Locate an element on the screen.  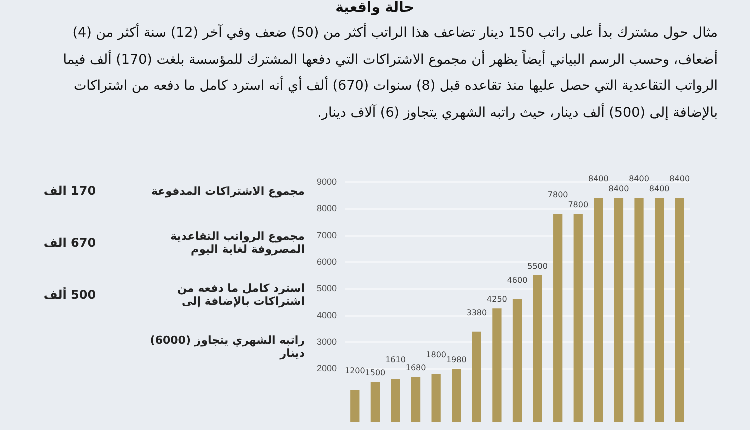
y-tick-label: 3000 is located at coordinates (326, 342).